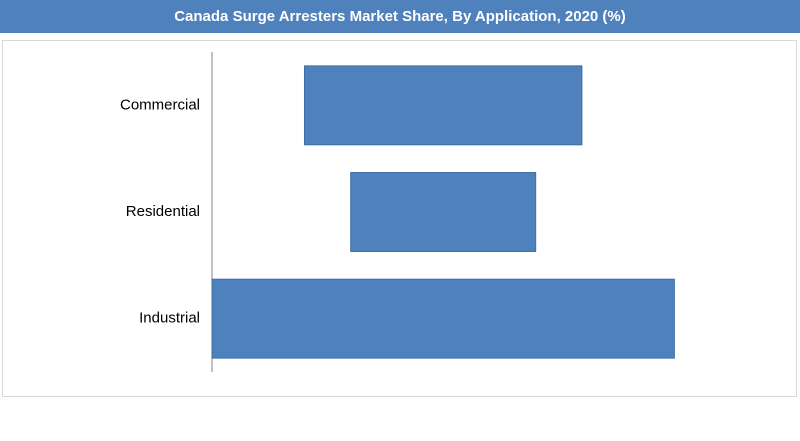  I want to click on title-bar, so click(400, 16).